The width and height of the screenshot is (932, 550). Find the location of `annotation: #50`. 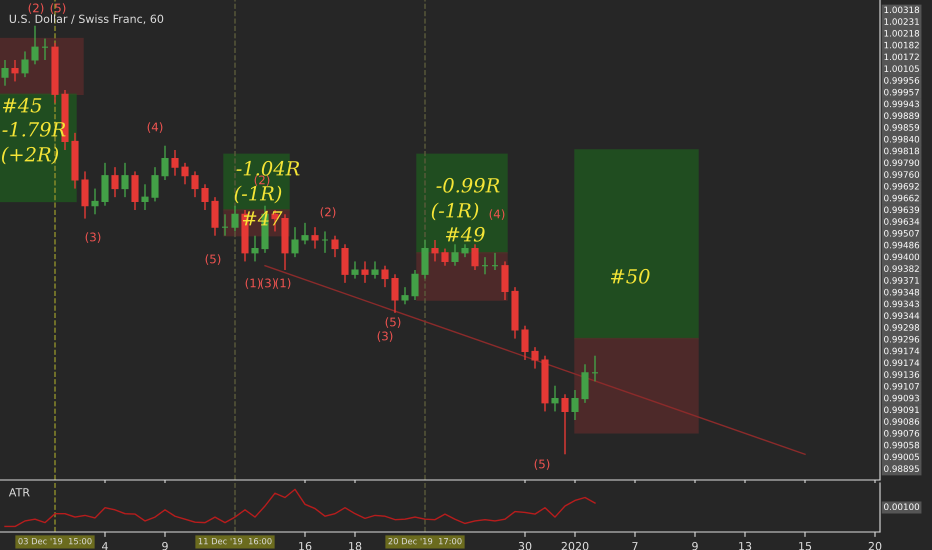

annotation: #50 is located at coordinates (630, 276).